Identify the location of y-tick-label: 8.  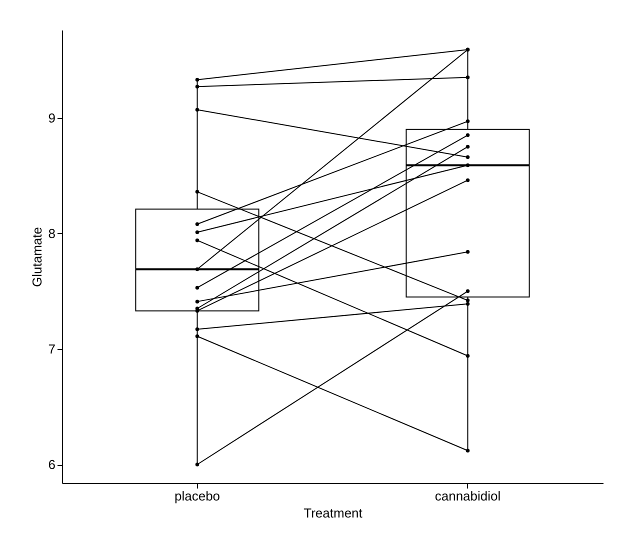
(52, 233).